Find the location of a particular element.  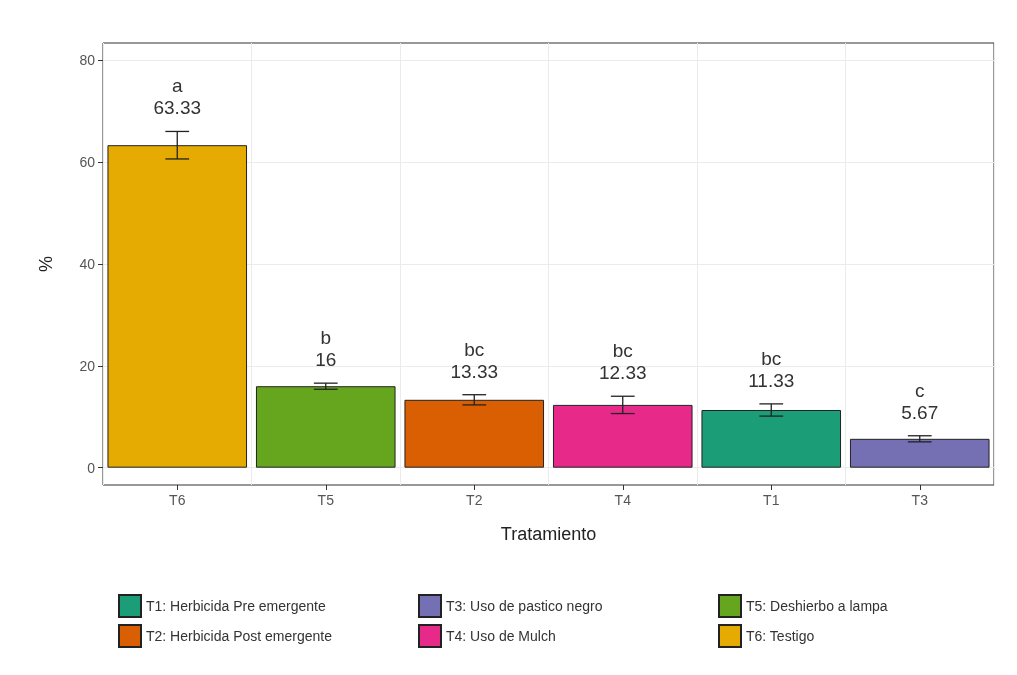

x-tick-label: T6 is located at coordinates (177, 500).